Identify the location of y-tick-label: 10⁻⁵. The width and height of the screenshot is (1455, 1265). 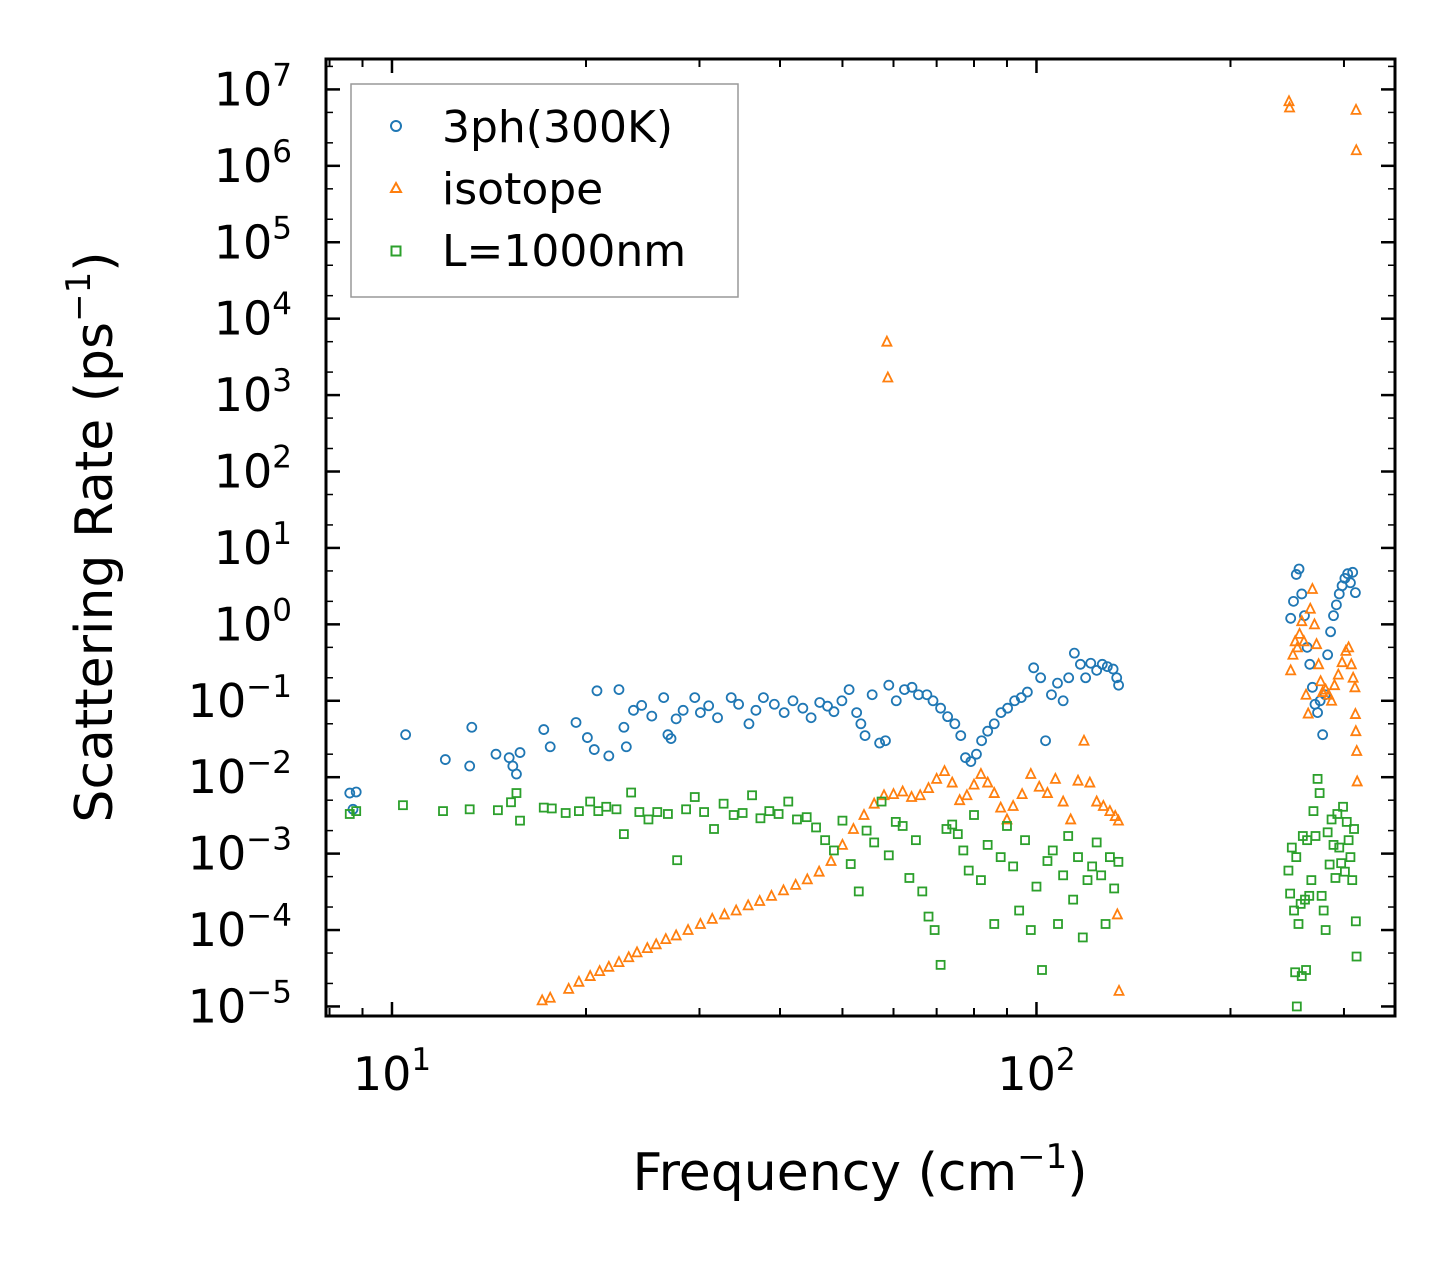
(240, 1003).